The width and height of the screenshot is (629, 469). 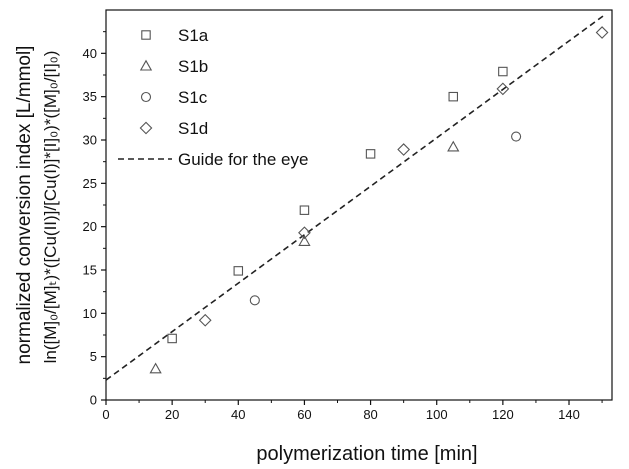 I want to click on x-tick-label: 40, so click(x=238, y=414).